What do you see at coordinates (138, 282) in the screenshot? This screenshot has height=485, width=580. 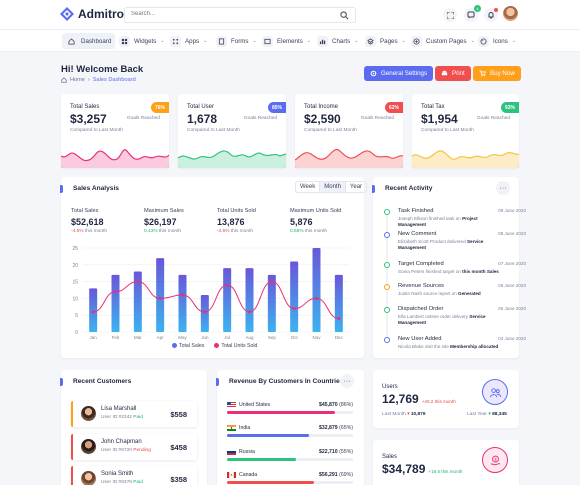 I see `units-point-mar` at bounding box center [138, 282].